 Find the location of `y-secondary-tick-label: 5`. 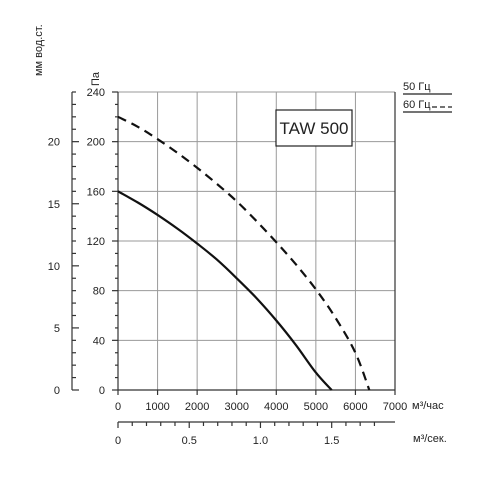

y-secondary-tick-label: 5 is located at coordinates (57, 329).